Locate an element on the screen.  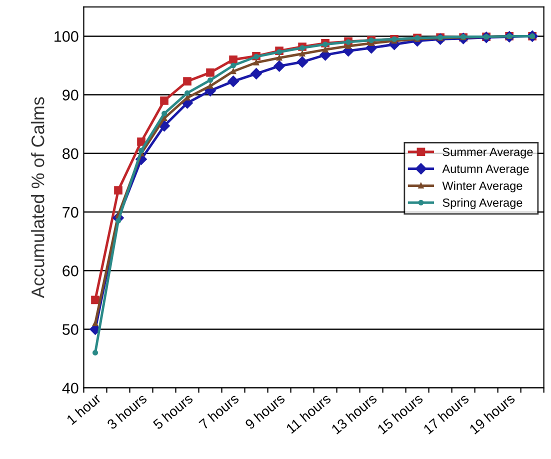
y-tick-label: 50 is located at coordinates (70, 329).